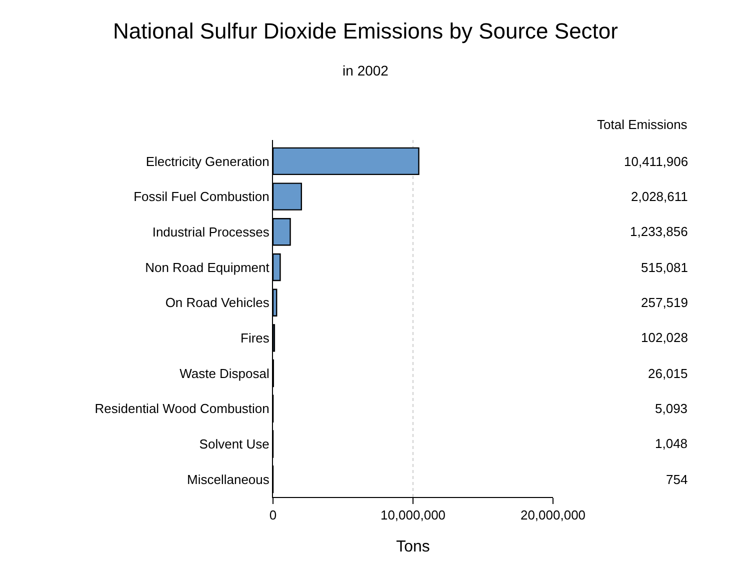  I want to click on y-tick-label: Residential Wood Combustion, so click(182, 408).